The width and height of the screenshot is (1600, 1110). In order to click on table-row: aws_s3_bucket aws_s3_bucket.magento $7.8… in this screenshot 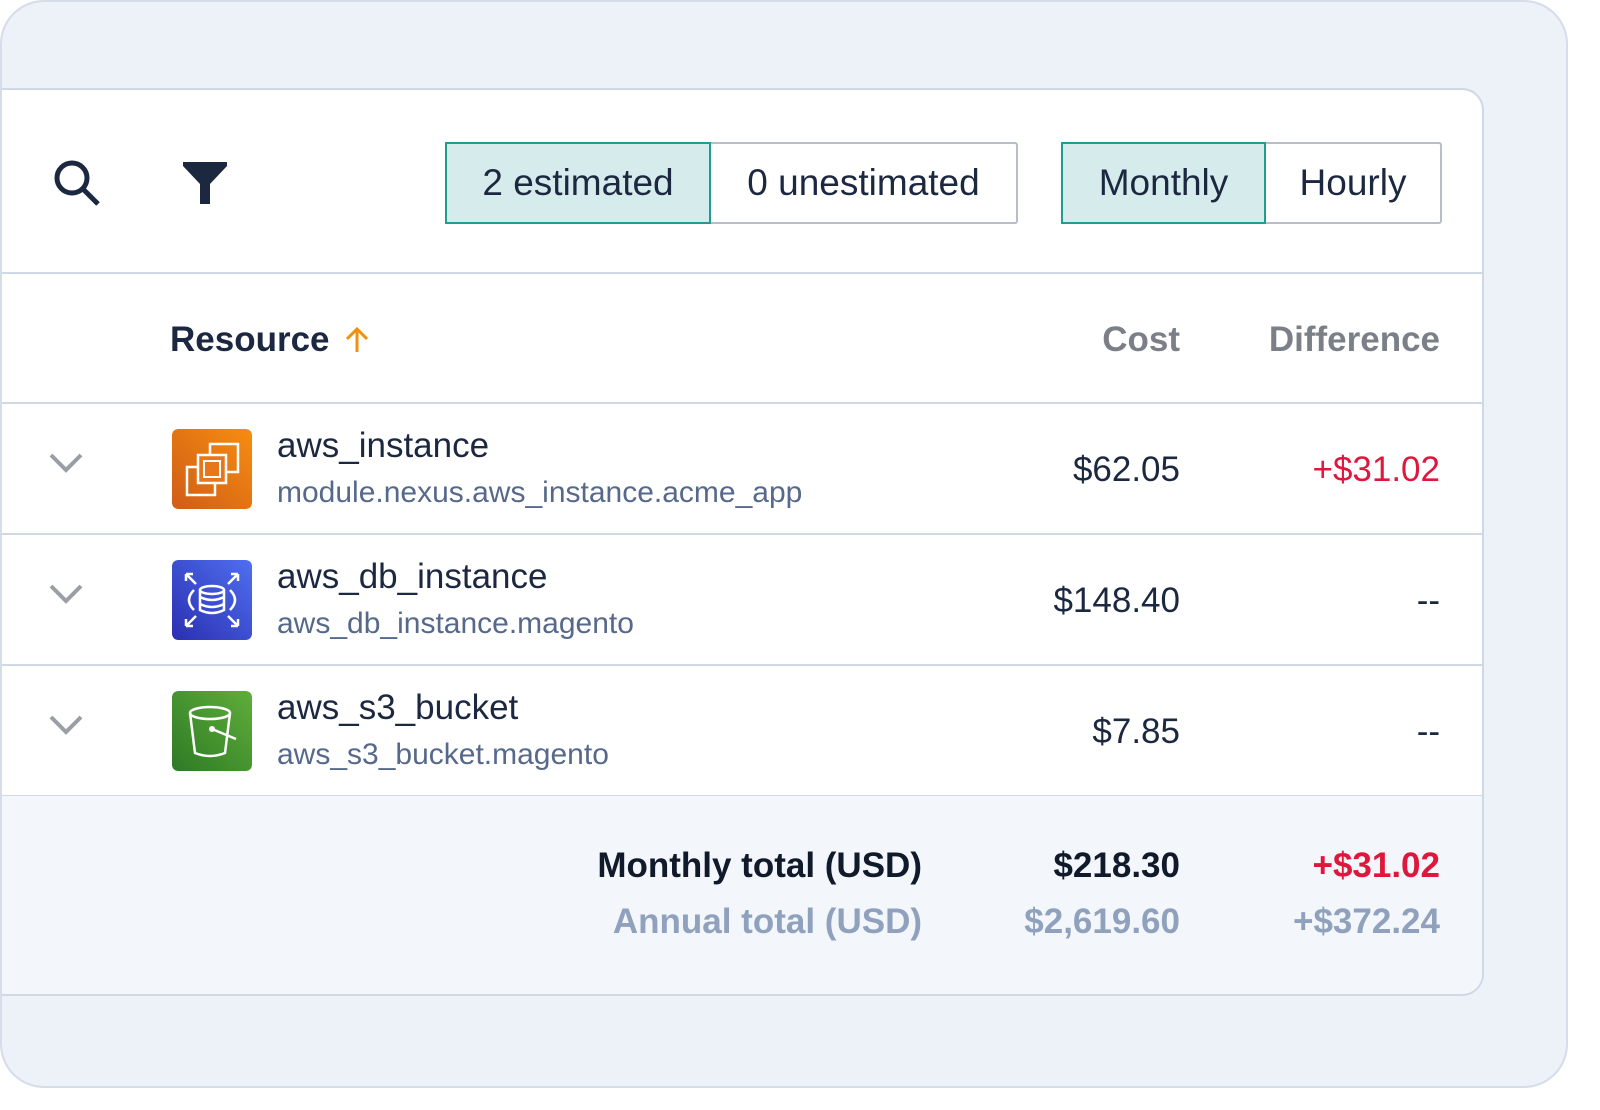, I will do `click(742, 731)`.